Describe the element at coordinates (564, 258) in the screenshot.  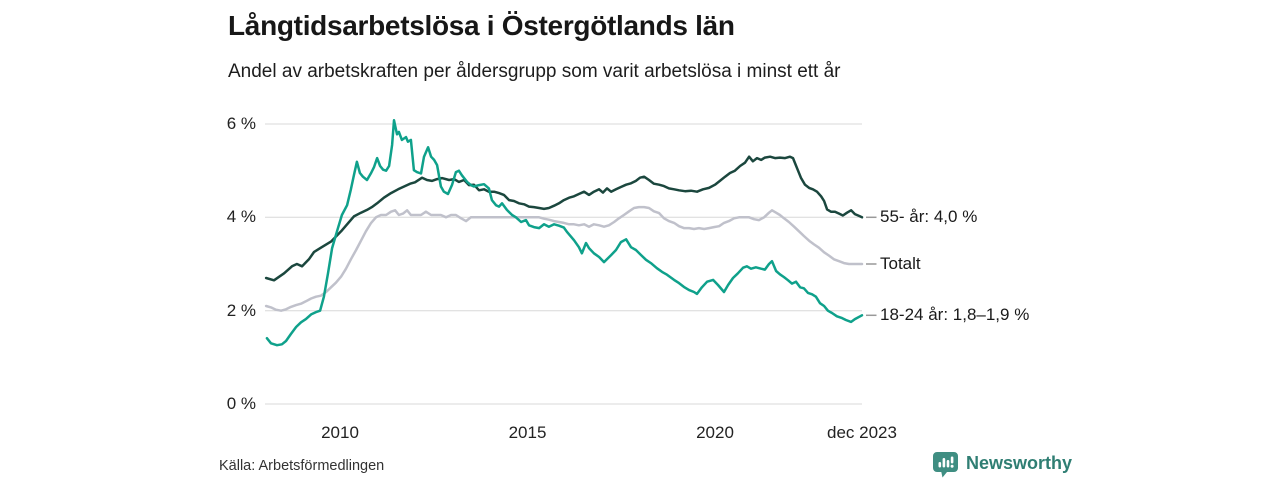
I see `series-line-totalt` at that location.